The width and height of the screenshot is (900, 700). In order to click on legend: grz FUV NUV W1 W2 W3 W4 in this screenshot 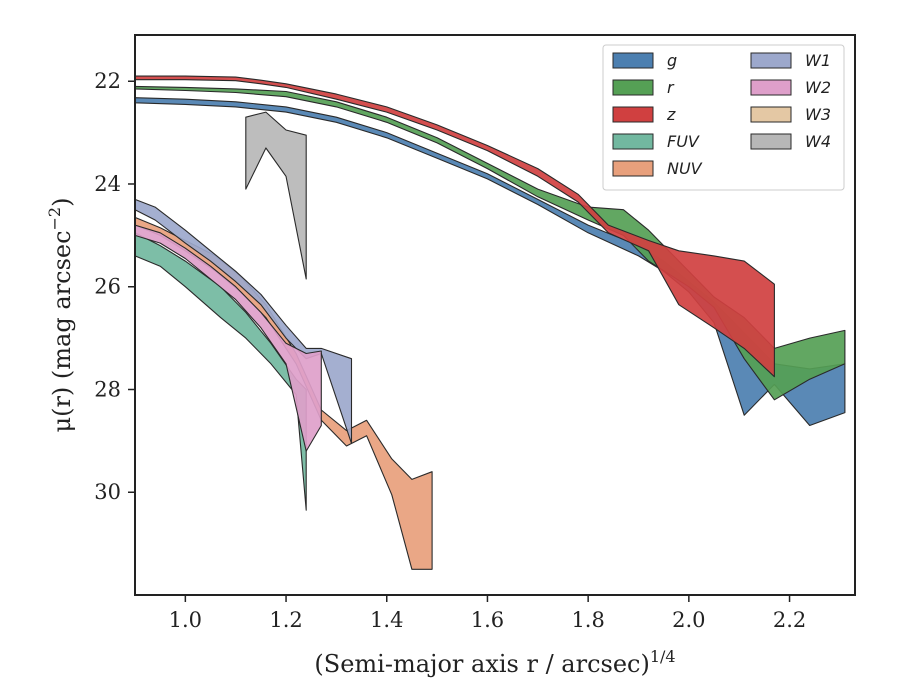, I will do `click(723, 117)`.